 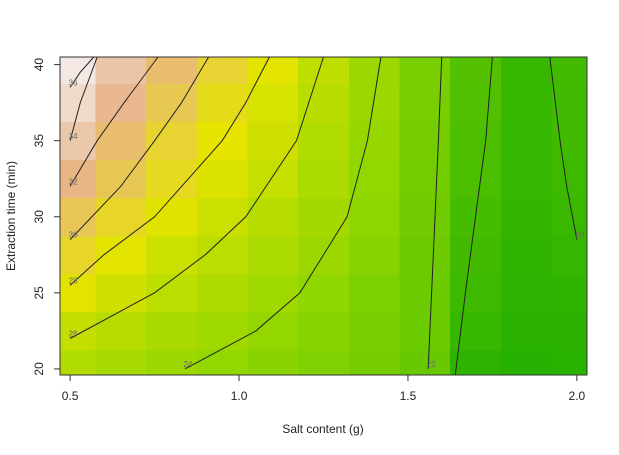 I want to click on contour-label: 32, so click(x=73, y=181).